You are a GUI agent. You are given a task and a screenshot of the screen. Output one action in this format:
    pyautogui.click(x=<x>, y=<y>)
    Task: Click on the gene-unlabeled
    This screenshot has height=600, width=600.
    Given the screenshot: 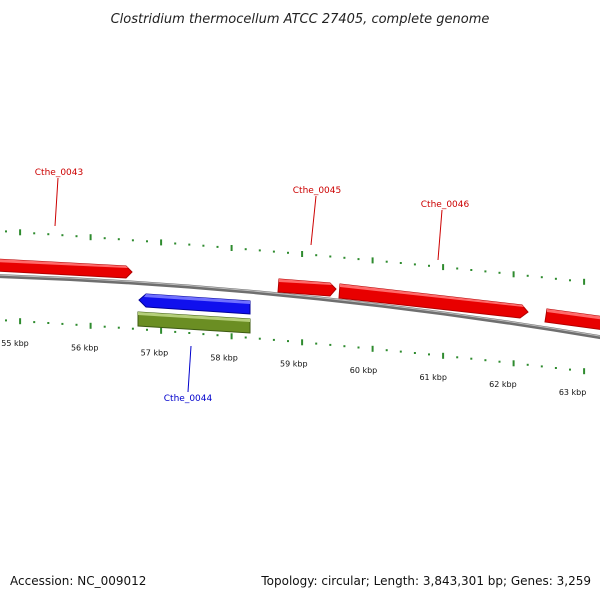 What is the action you would take?
    pyautogui.click(x=572, y=319)
    